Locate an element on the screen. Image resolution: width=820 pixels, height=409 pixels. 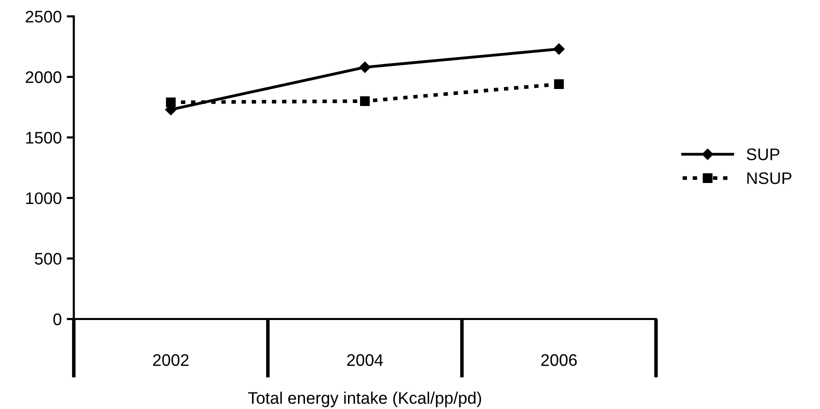
x-tick-label: 2002 is located at coordinates (171, 360).